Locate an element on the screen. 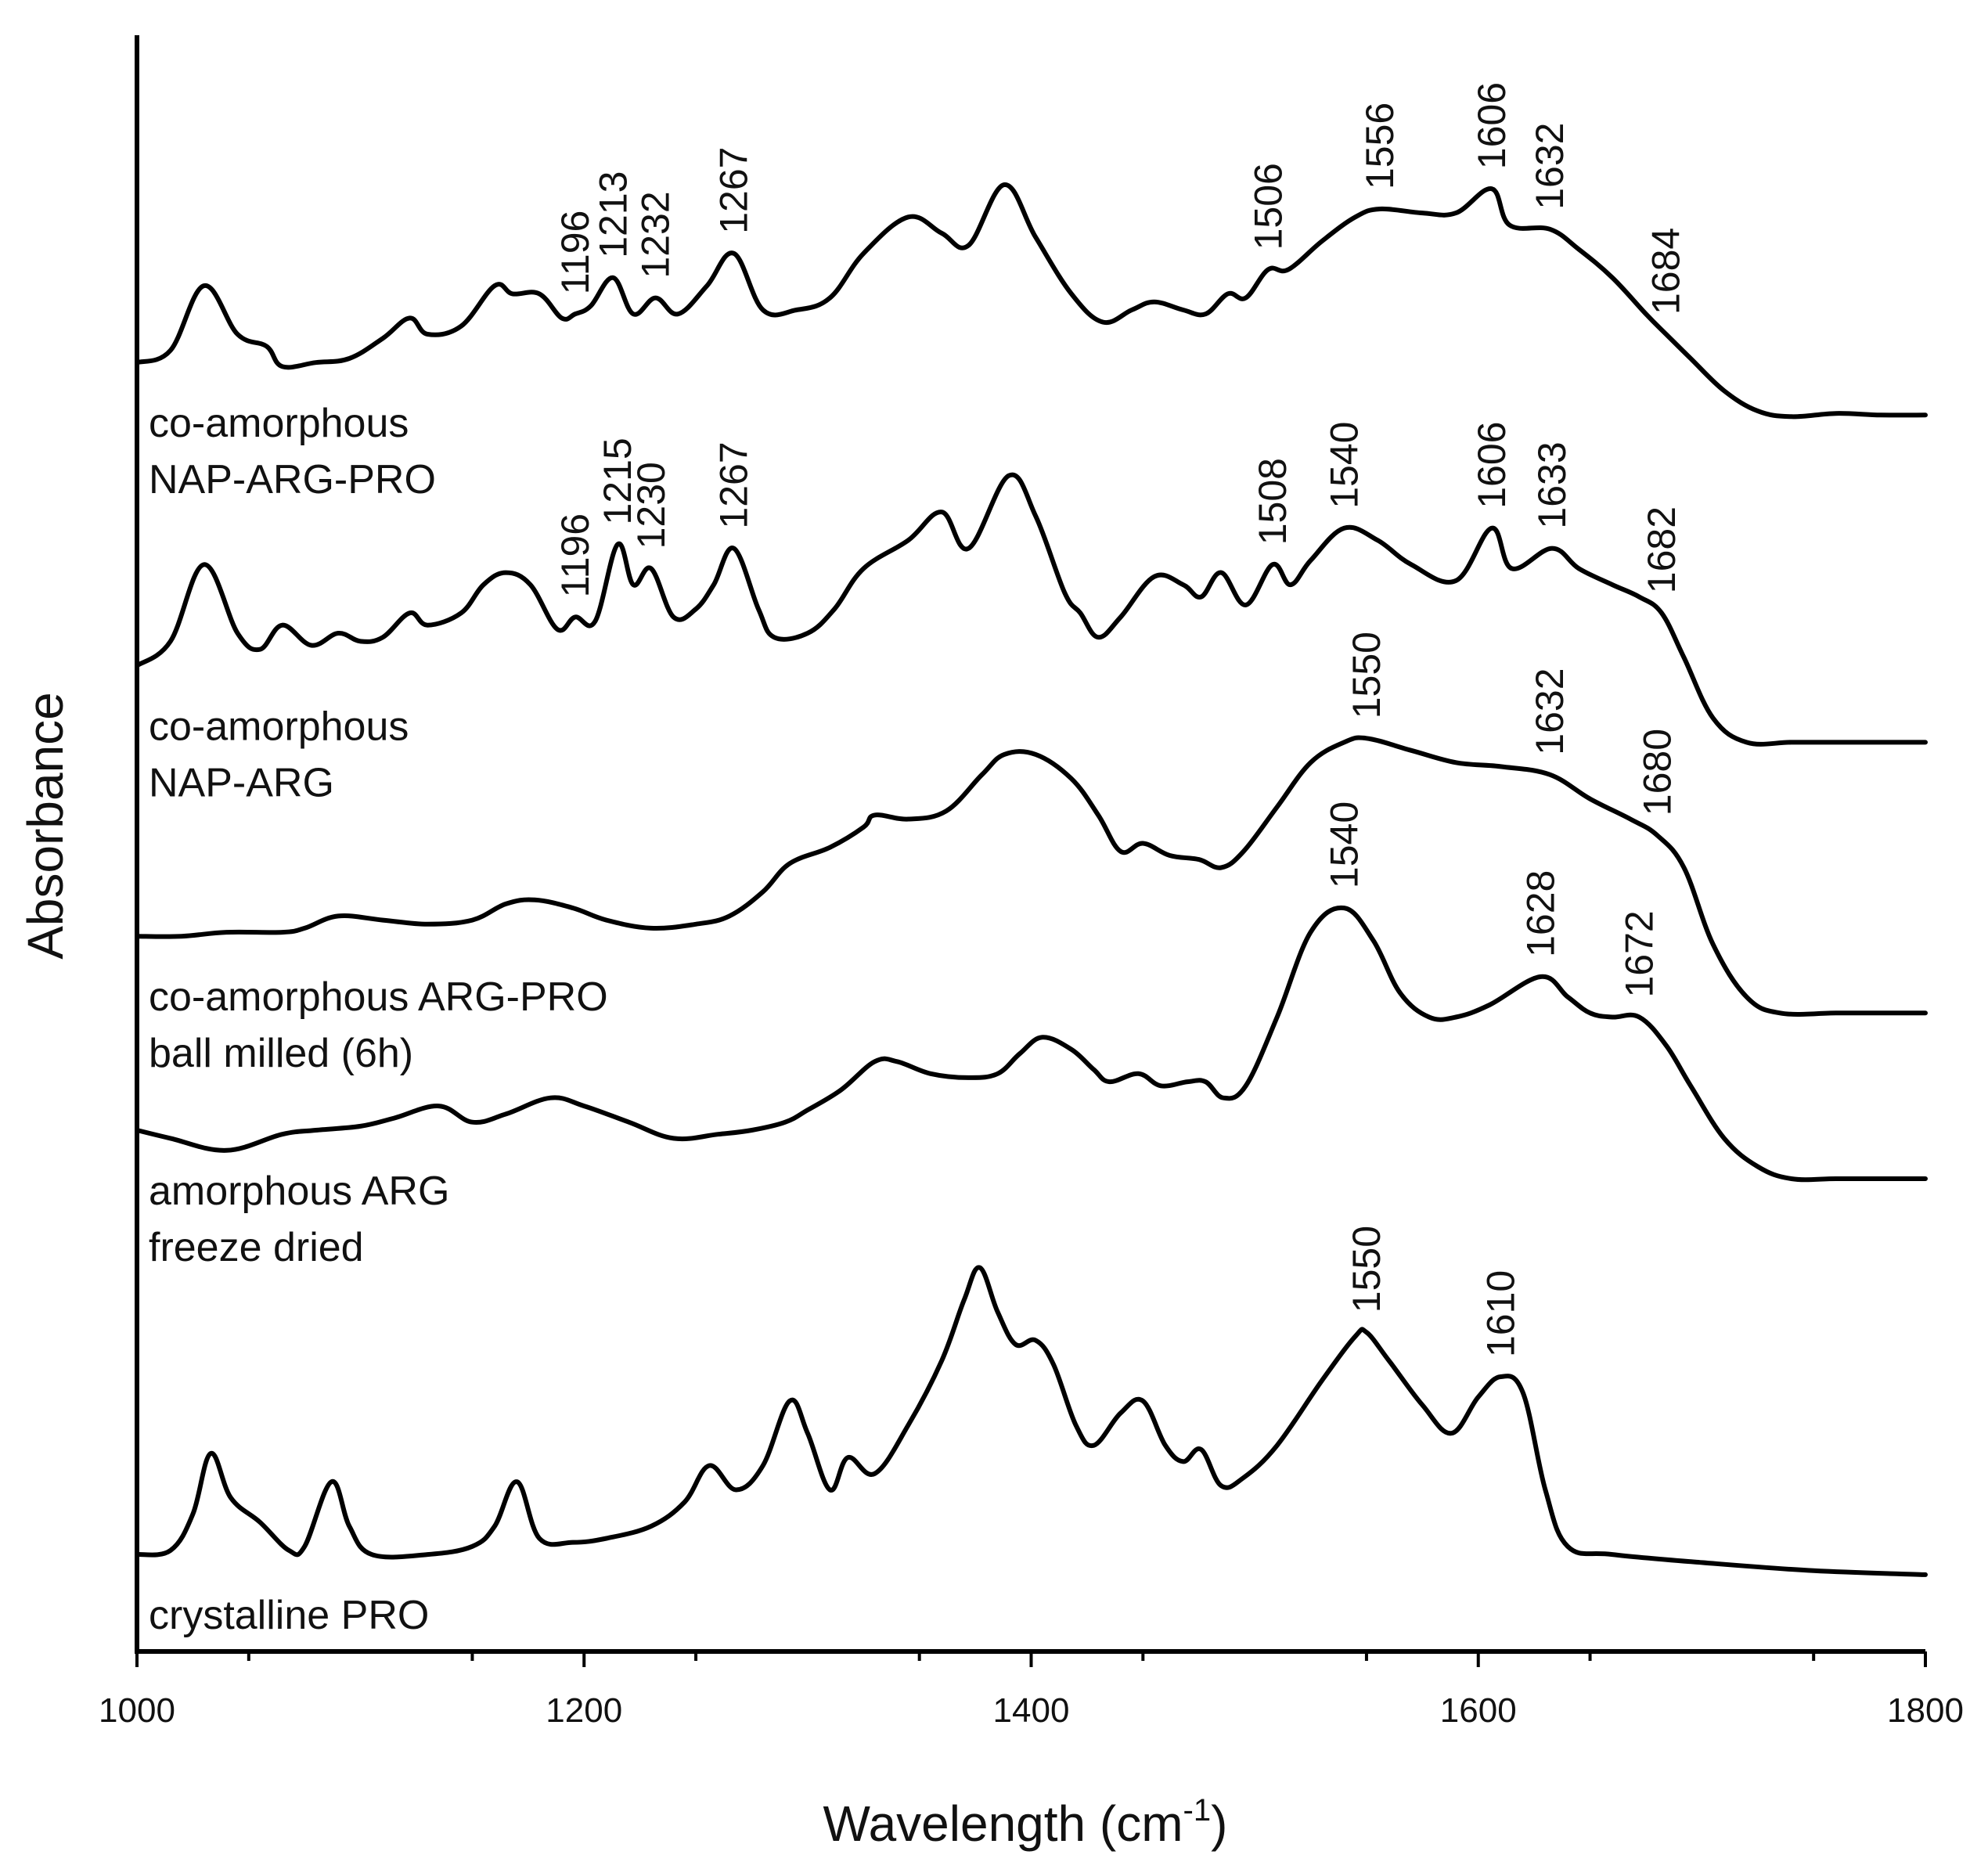 The width and height of the screenshot is (1988, 1862). series-label-line: ball milled (6h) is located at coordinates (281, 1053).